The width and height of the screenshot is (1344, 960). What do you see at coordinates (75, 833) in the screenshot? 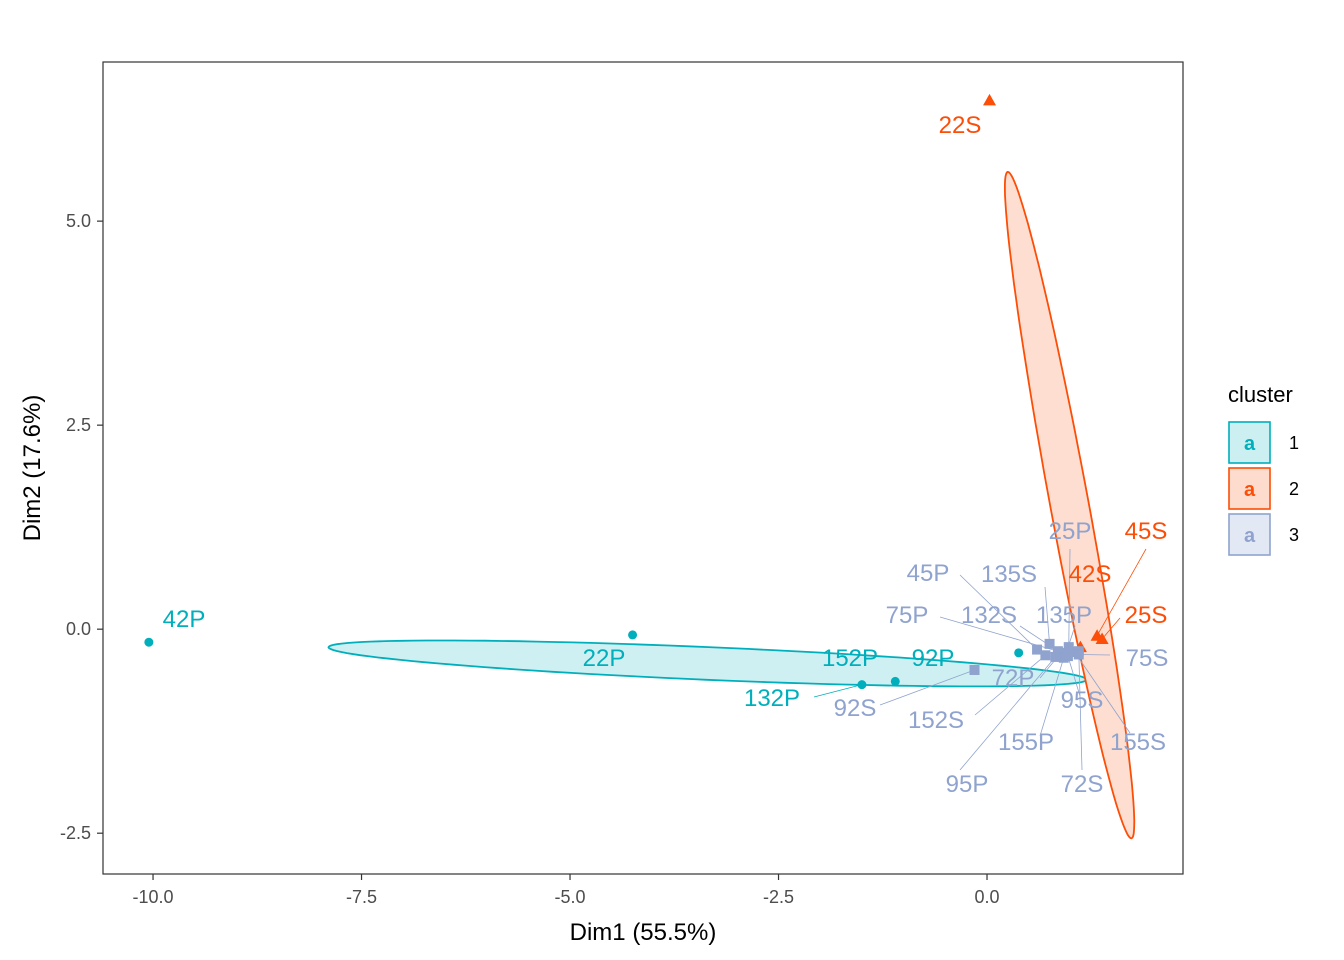
I see `y-tick-label: -2.5` at bounding box center [75, 833].